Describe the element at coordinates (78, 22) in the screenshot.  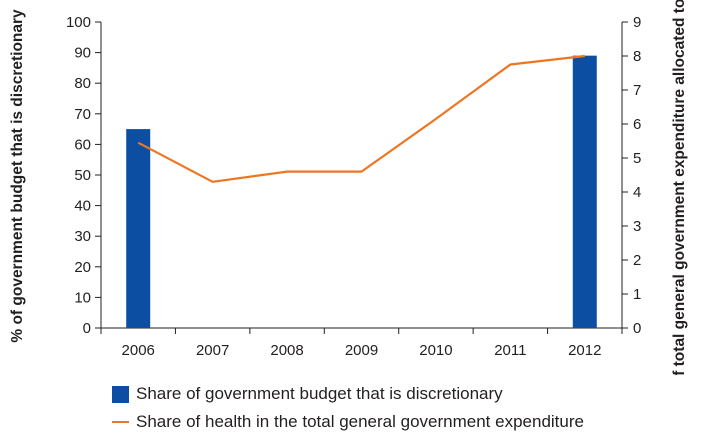
I see `y-left-tick-label: 100` at that location.